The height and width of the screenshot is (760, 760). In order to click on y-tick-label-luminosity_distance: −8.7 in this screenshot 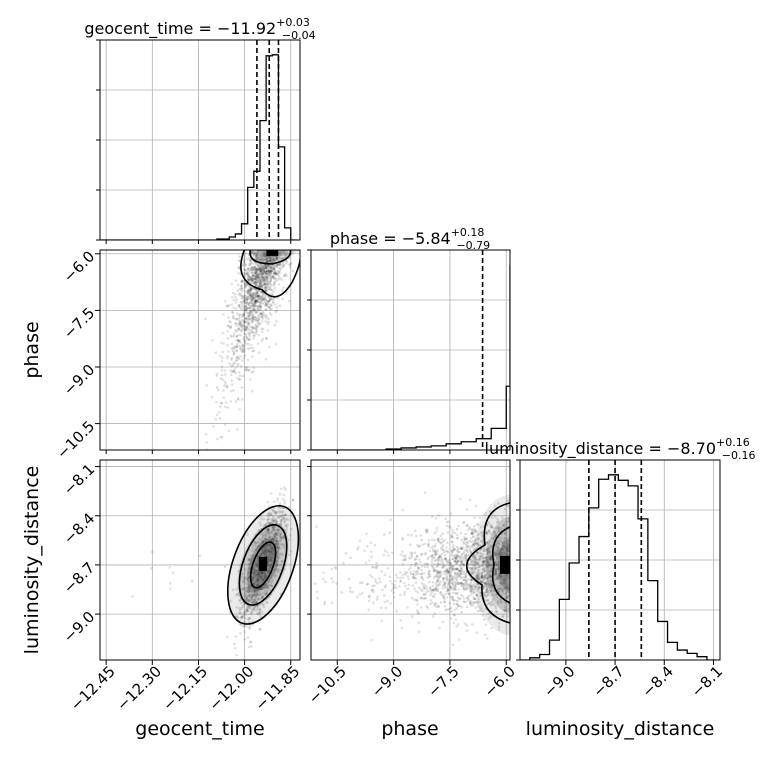, I will do `click(79, 578)`.